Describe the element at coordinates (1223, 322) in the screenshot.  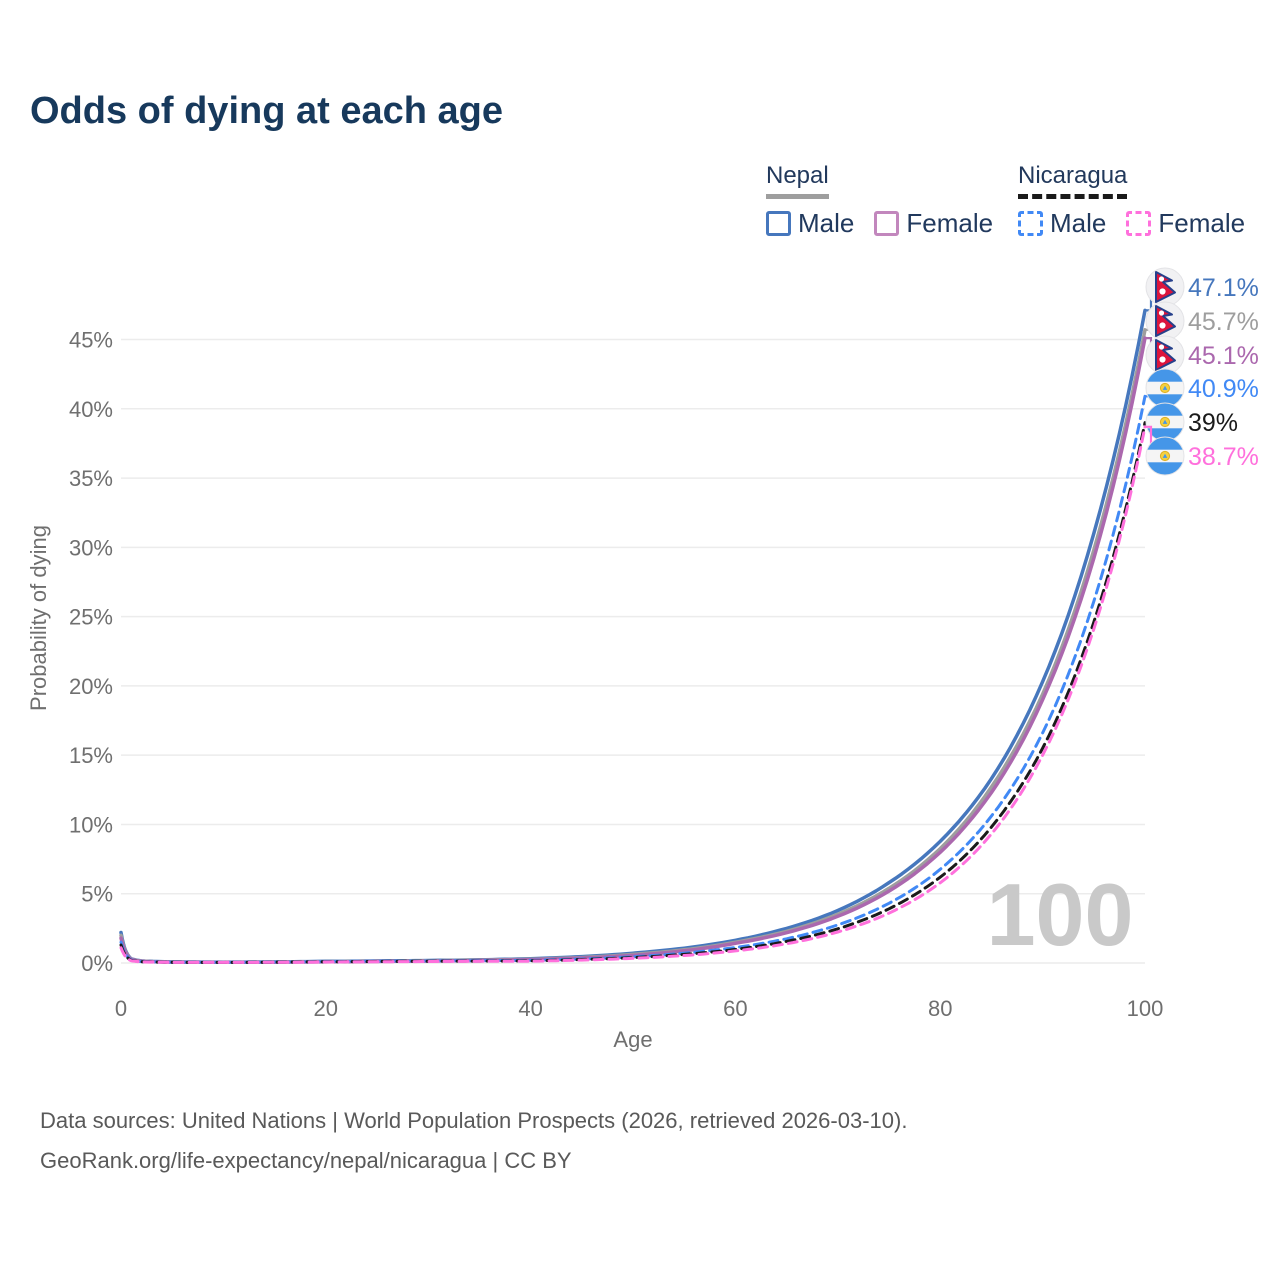
I see `end-value-label-nepal: 45.7%` at that location.